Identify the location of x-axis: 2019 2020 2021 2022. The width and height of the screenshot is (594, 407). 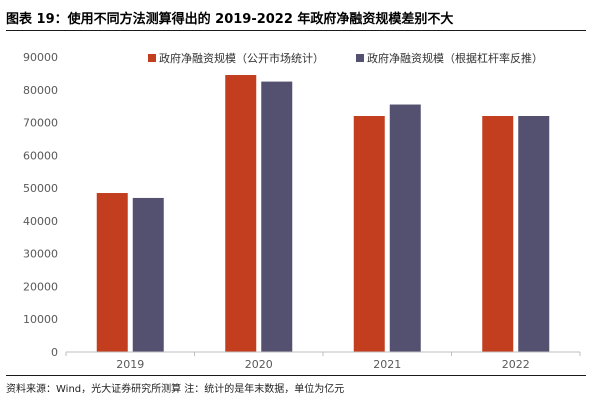
(323, 361).